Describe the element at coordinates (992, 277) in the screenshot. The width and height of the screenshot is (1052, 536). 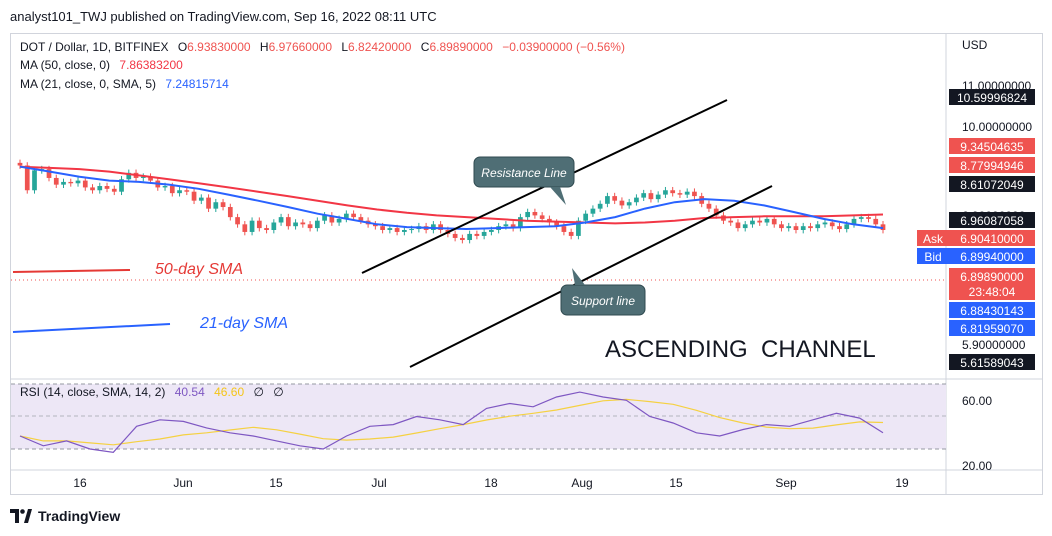
I see `price-tag-text: 6.89890000` at that location.